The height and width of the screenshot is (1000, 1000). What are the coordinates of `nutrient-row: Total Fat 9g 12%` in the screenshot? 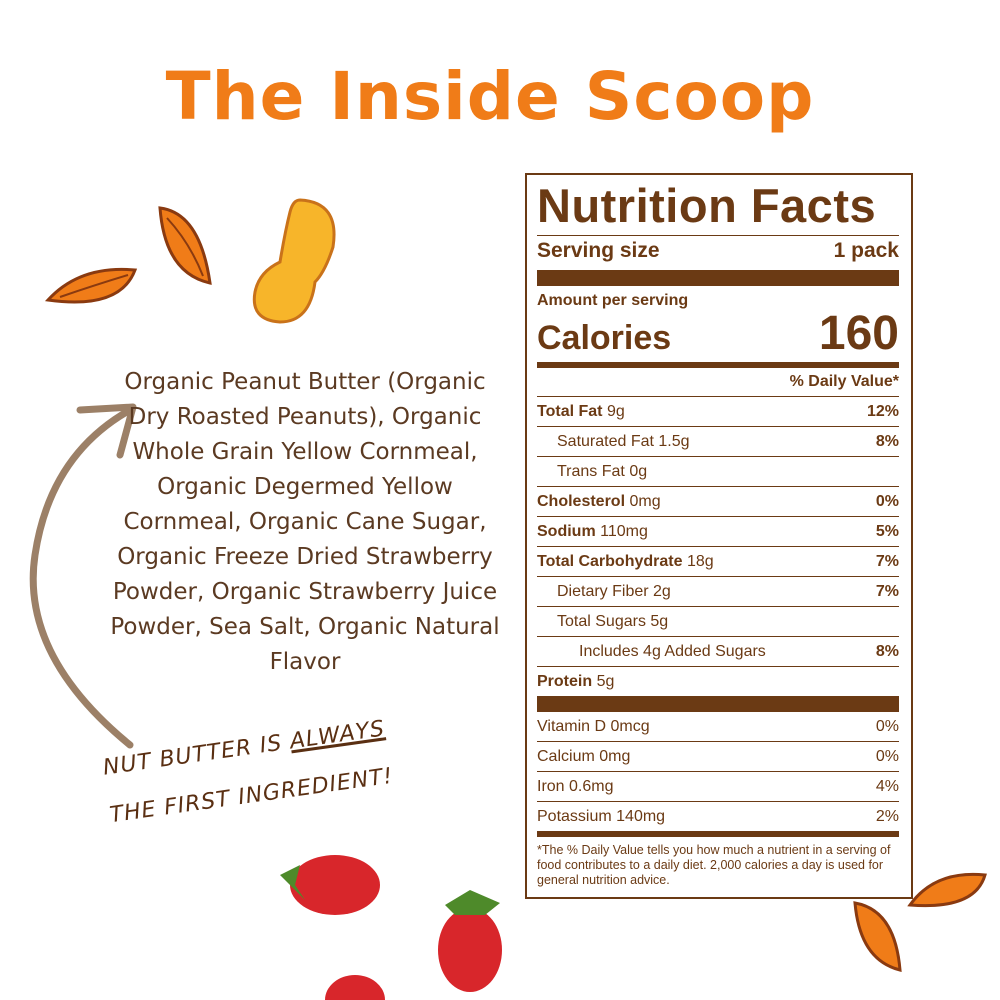 It's located at (718, 411).